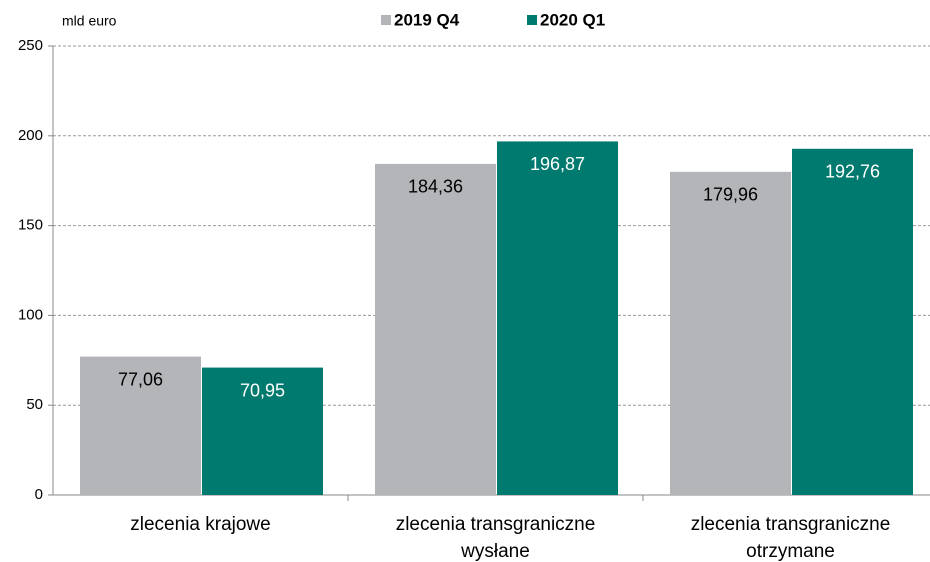 This screenshot has height=562, width=930. I want to click on value-label: 179,96, so click(730, 195).